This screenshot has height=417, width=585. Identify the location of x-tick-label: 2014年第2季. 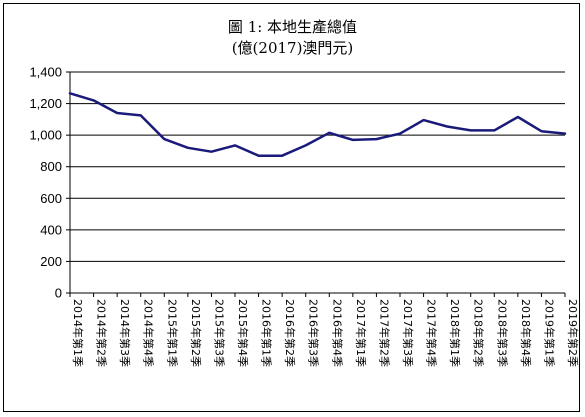
(102, 333).